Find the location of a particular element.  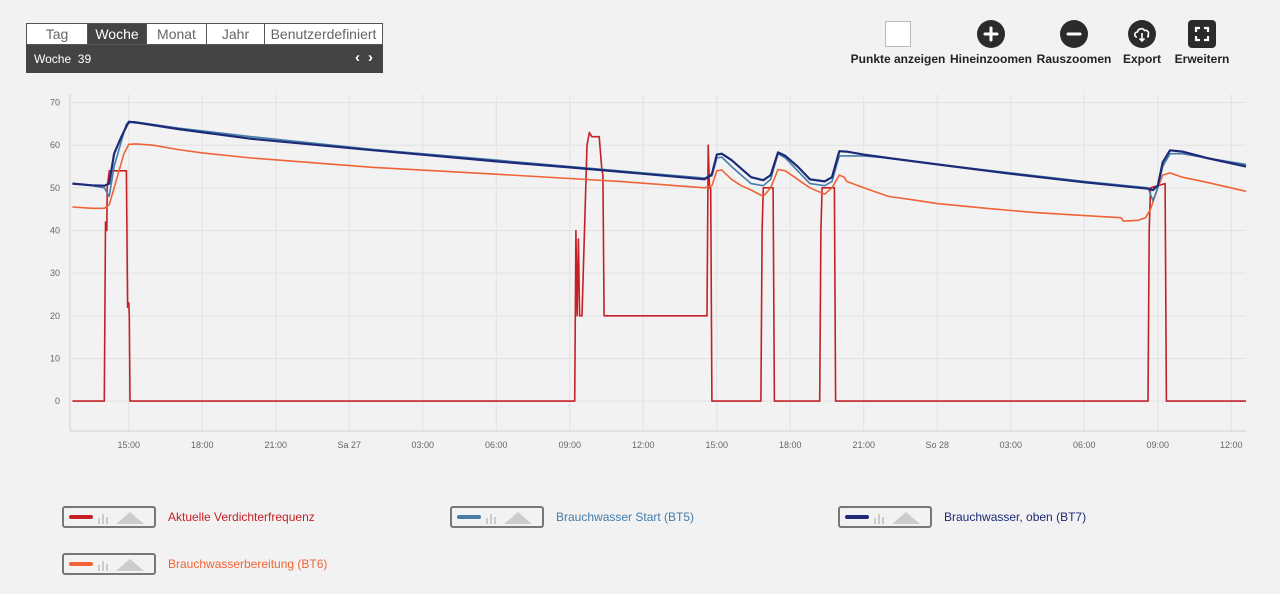

series-line-bt5 is located at coordinates (659, 161).